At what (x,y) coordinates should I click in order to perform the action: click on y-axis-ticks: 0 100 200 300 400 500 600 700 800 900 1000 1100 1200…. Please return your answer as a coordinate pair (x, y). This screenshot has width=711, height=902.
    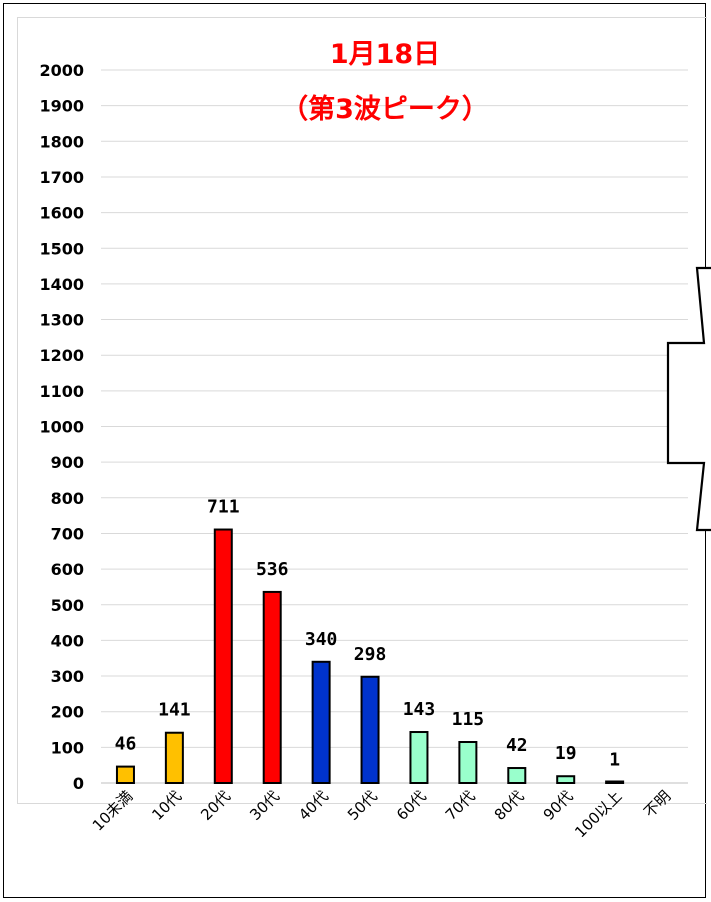
    Looking at the image, I should click on (61, 427).